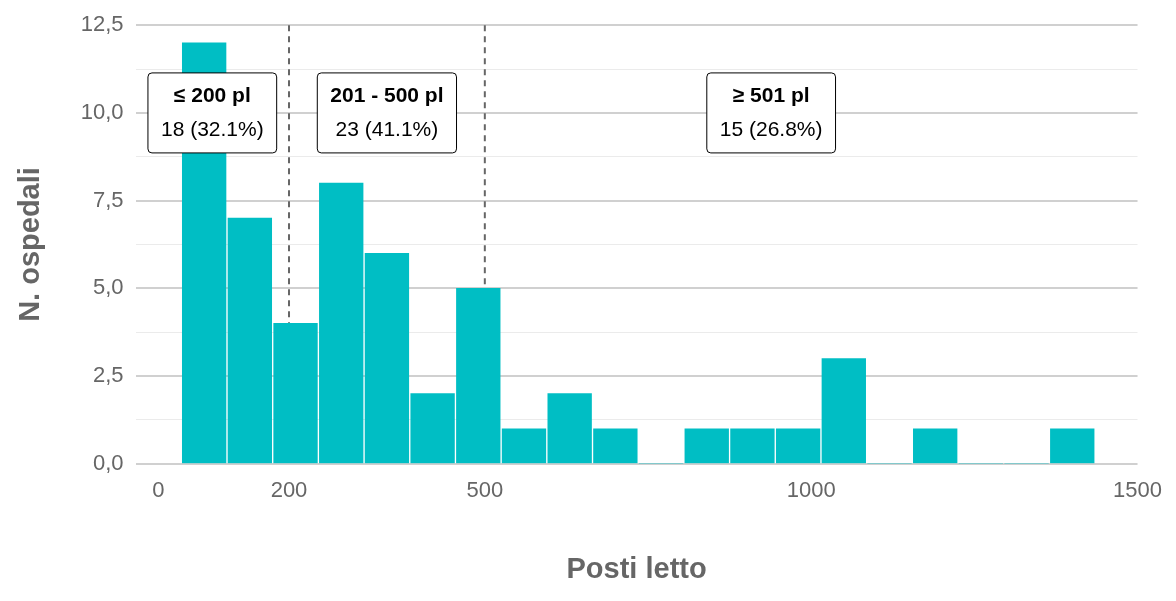 Image resolution: width=1176 pixels, height=601 pixels. I want to click on y-tick-label: 10,0, so click(102, 111).